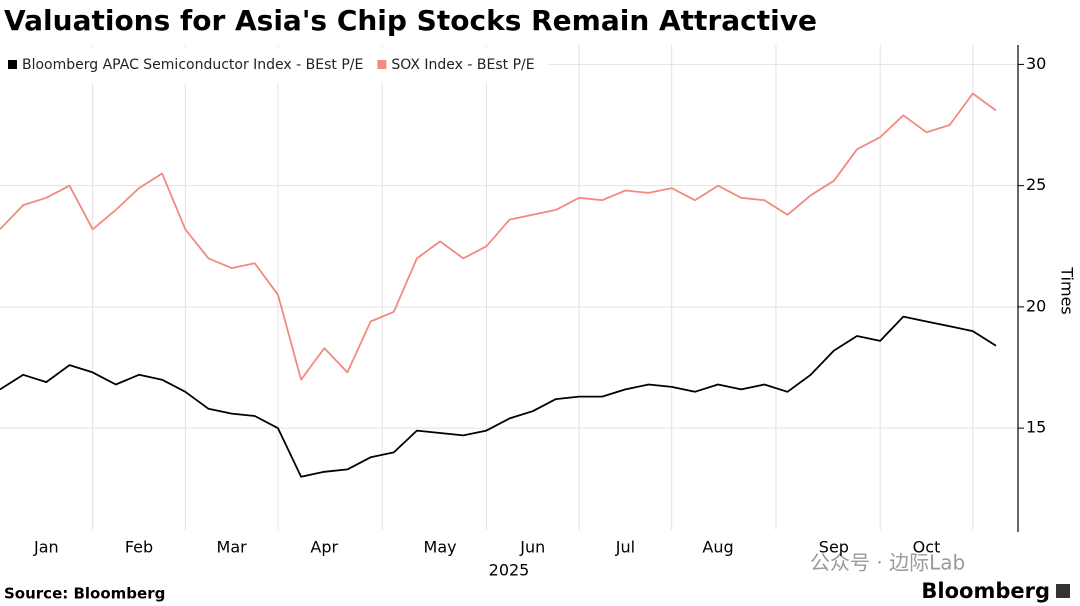  I want to click on brand: Bloomberg, so click(985, 591).